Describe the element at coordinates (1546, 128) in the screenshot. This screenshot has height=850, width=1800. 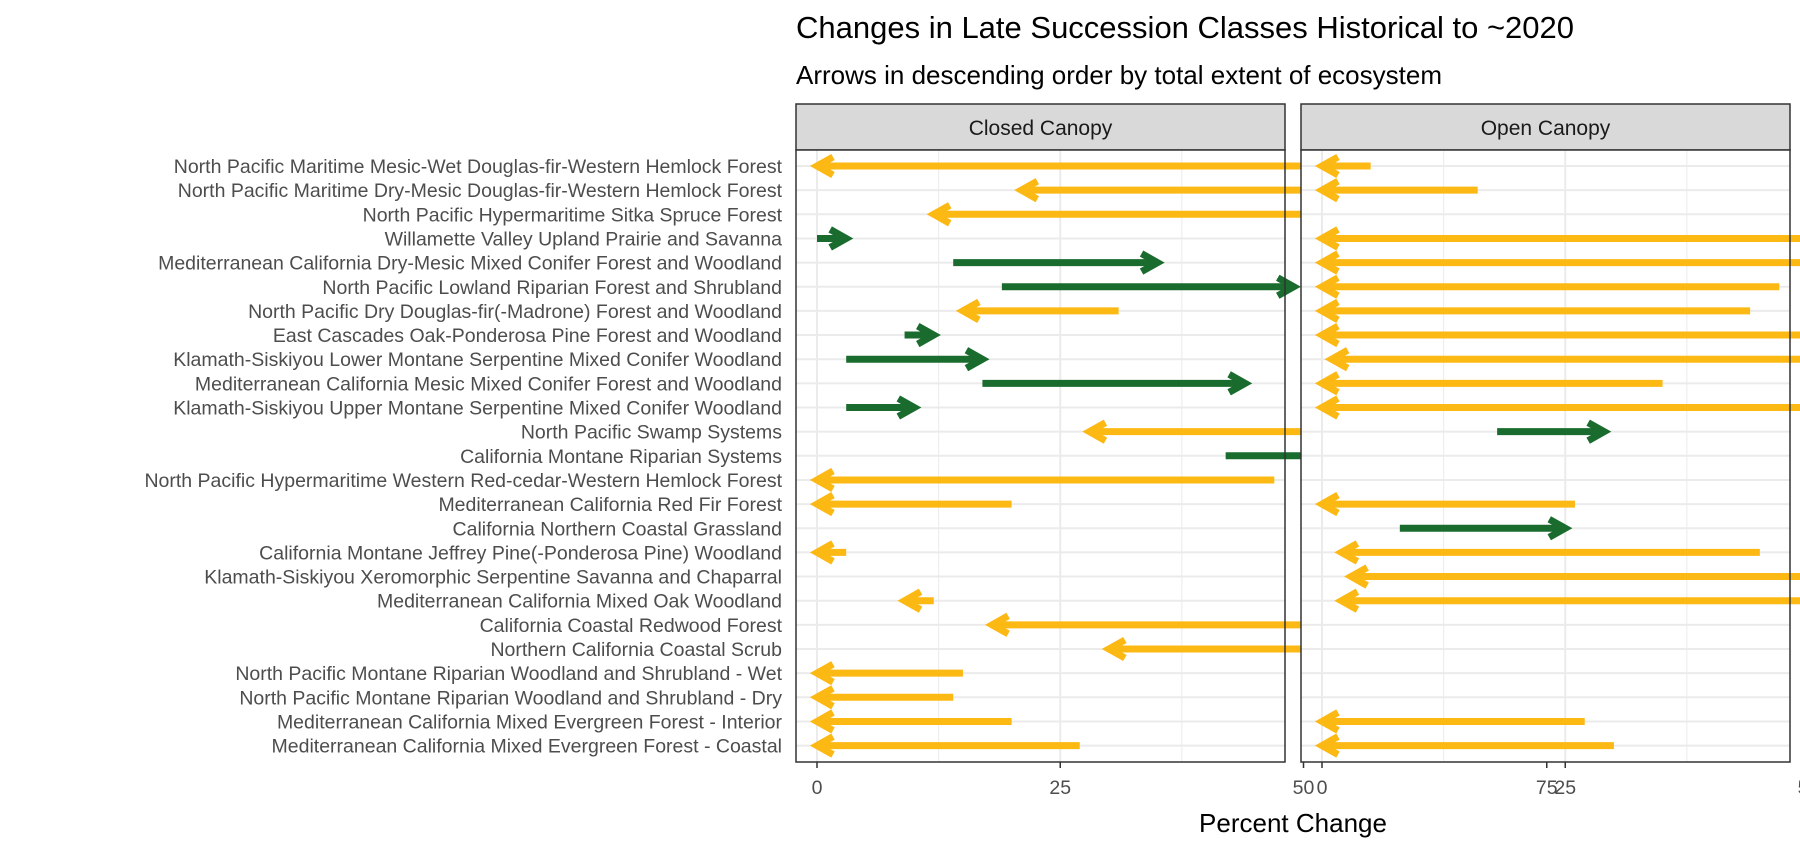
I see `panel-strip-label-open-canopy: Open Canopy` at that location.